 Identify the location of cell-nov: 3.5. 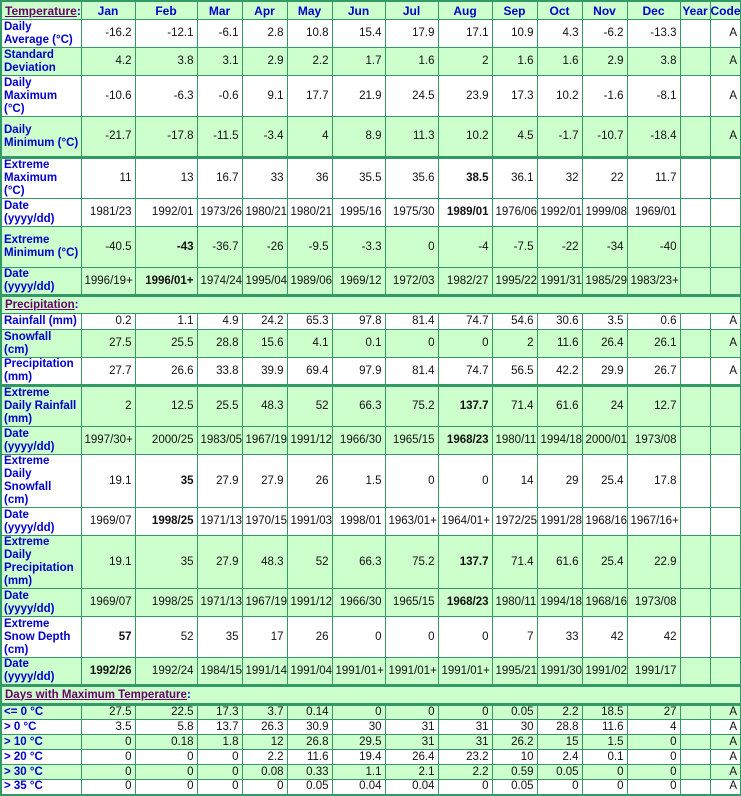
(604, 321).